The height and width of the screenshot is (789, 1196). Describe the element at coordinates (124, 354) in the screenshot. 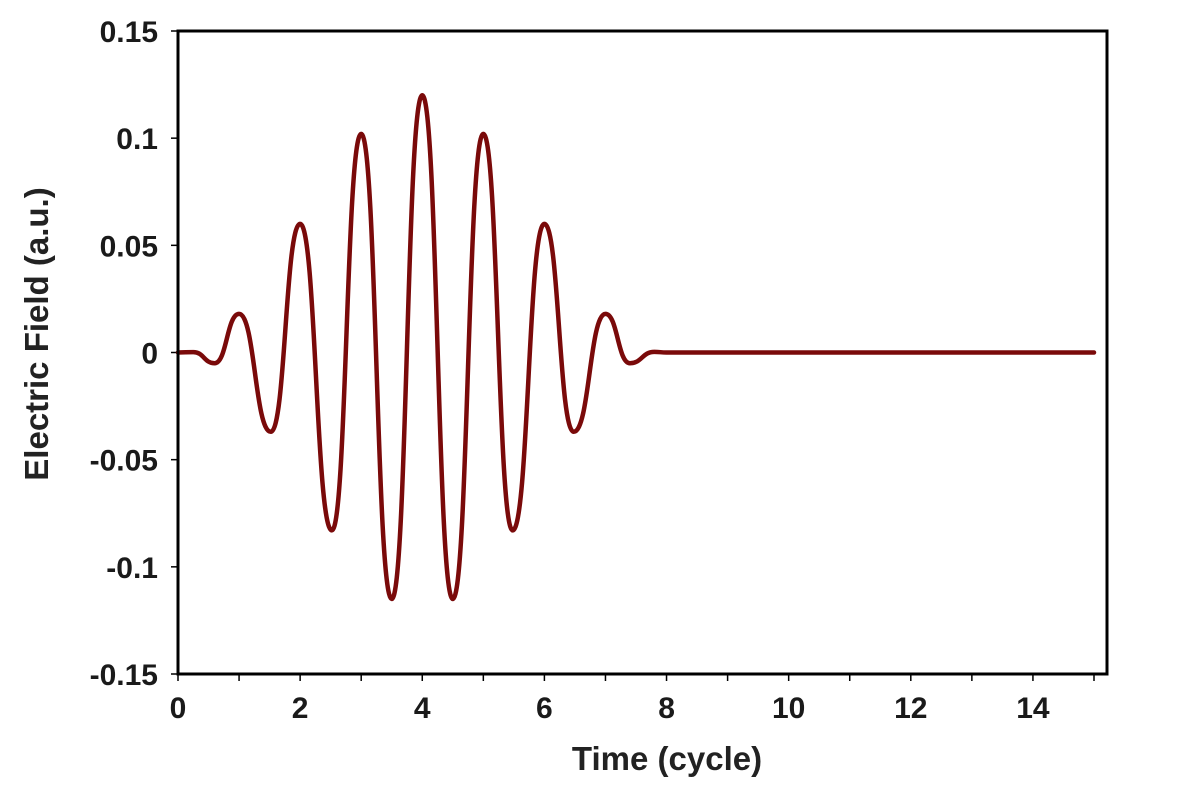

I see `y-axis-tick-labels: 0.15 0.1 0.05 0 -0.05 -0.1 -0.15` at that location.